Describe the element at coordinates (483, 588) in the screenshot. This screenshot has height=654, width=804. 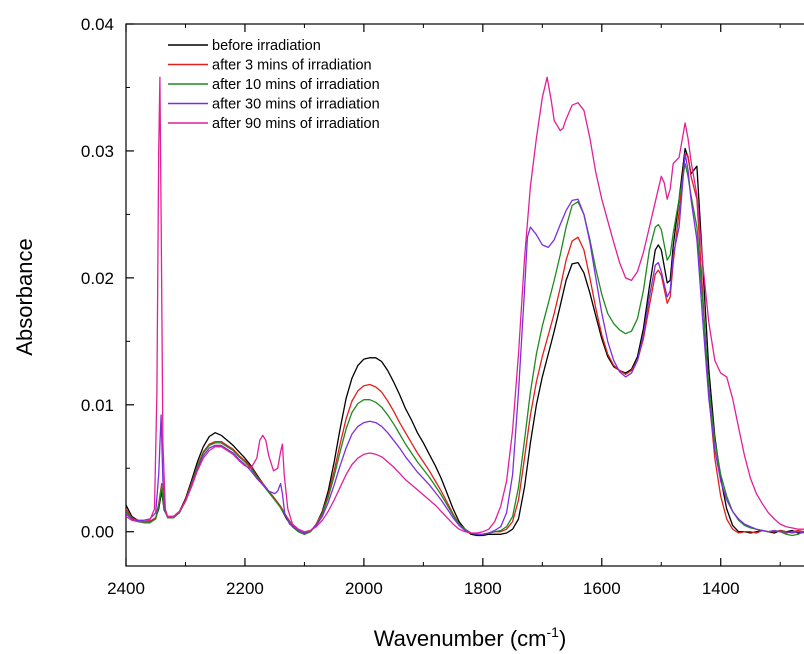
I see `x-tick-label: 1800` at that location.